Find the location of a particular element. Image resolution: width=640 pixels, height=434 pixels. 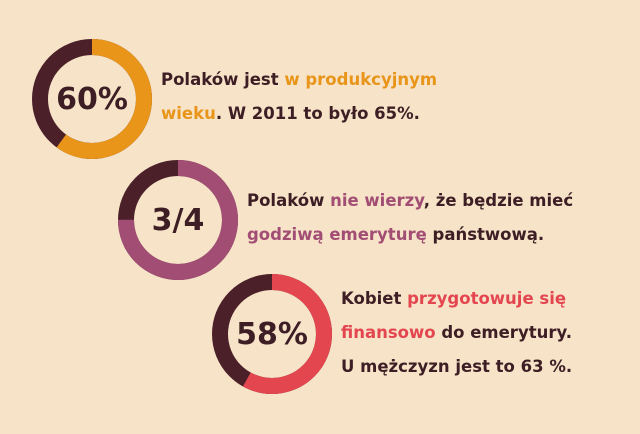

text-plain: , że będzie mieć is located at coordinates (498, 200).